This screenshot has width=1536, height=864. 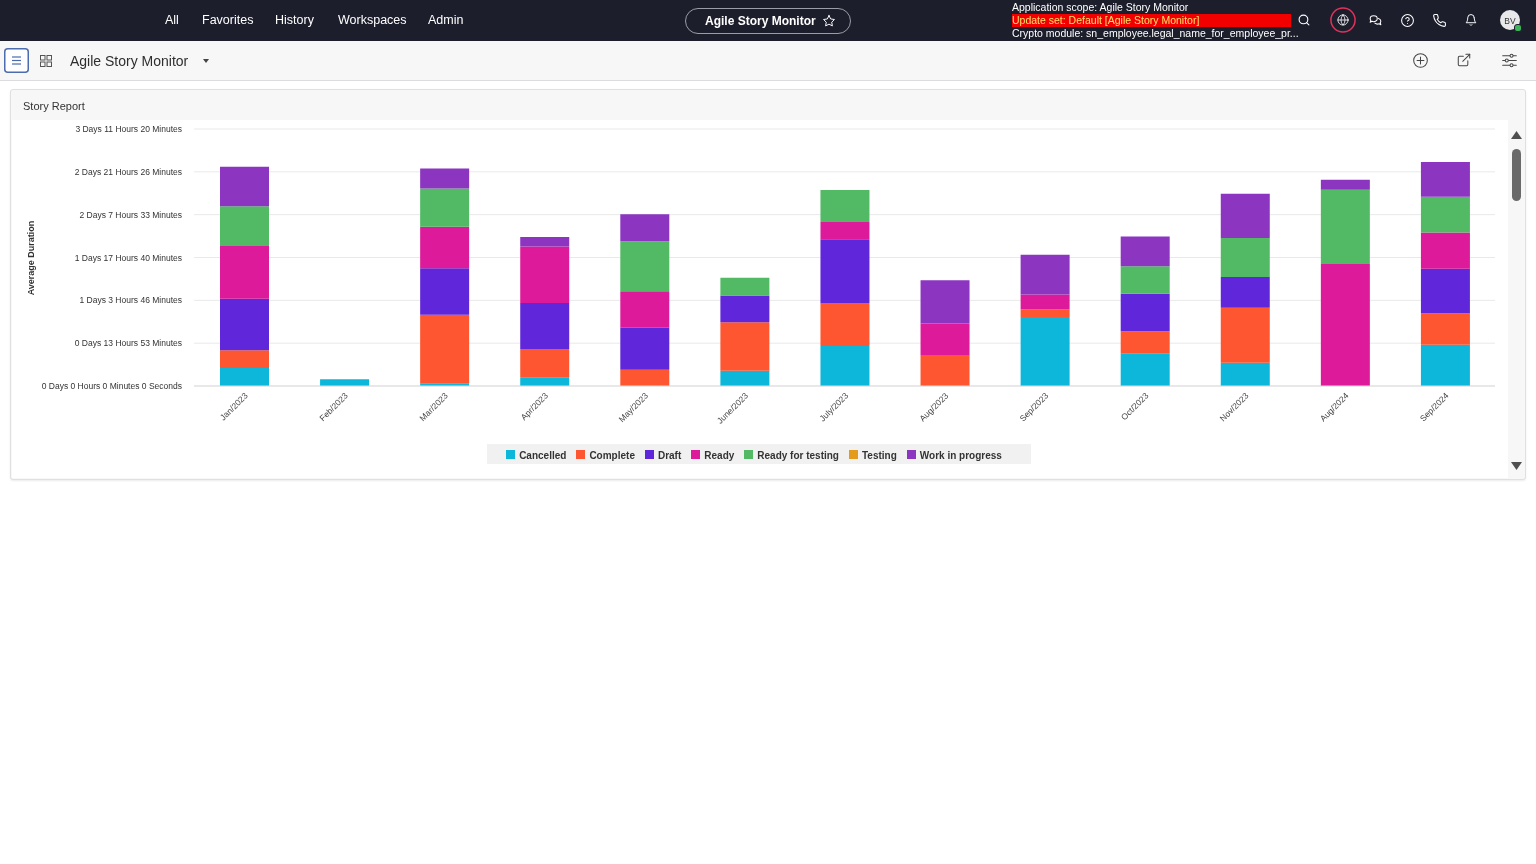 I want to click on text: Admin, so click(x=446, y=20).